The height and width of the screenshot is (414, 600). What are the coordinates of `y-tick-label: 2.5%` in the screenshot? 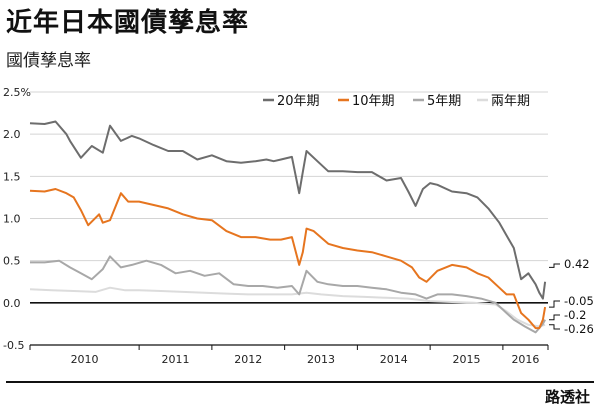 It's located at (17, 92).